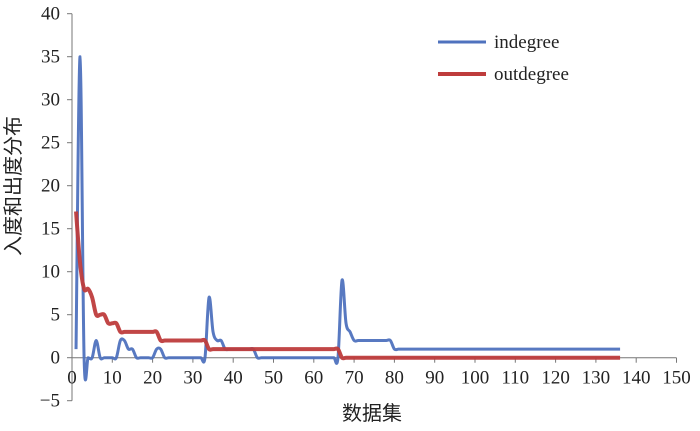 This screenshot has height=431, width=700. What do you see at coordinates (50, 57) in the screenshot?
I see `y-tick-label: 35` at bounding box center [50, 57].